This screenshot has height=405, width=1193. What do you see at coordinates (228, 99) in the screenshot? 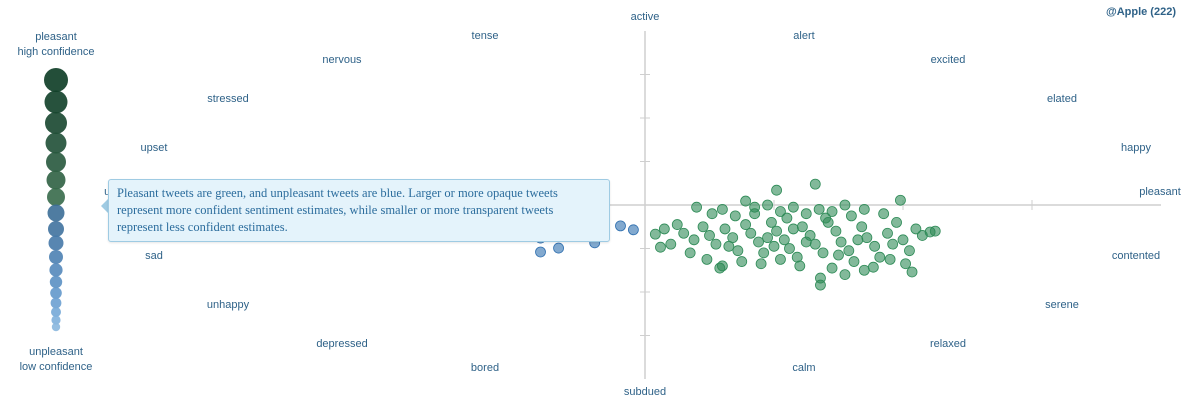
I see `emotion-label: stressed` at bounding box center [228, 99].